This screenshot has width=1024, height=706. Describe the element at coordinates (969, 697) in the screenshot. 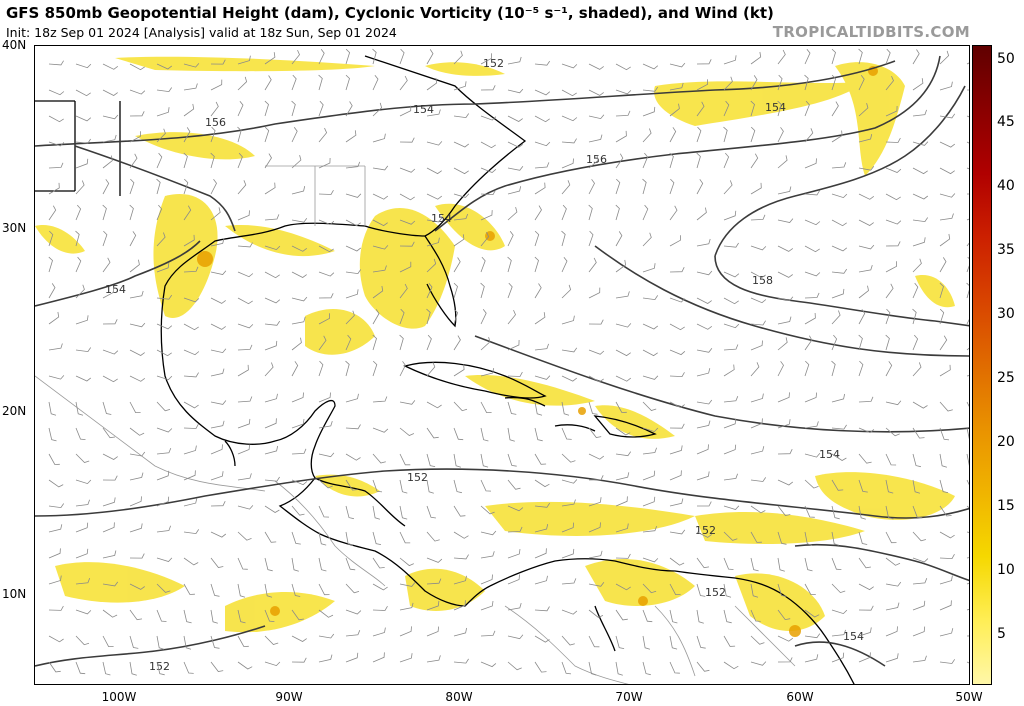

I see `lon-label-50w: 50W` at that location.